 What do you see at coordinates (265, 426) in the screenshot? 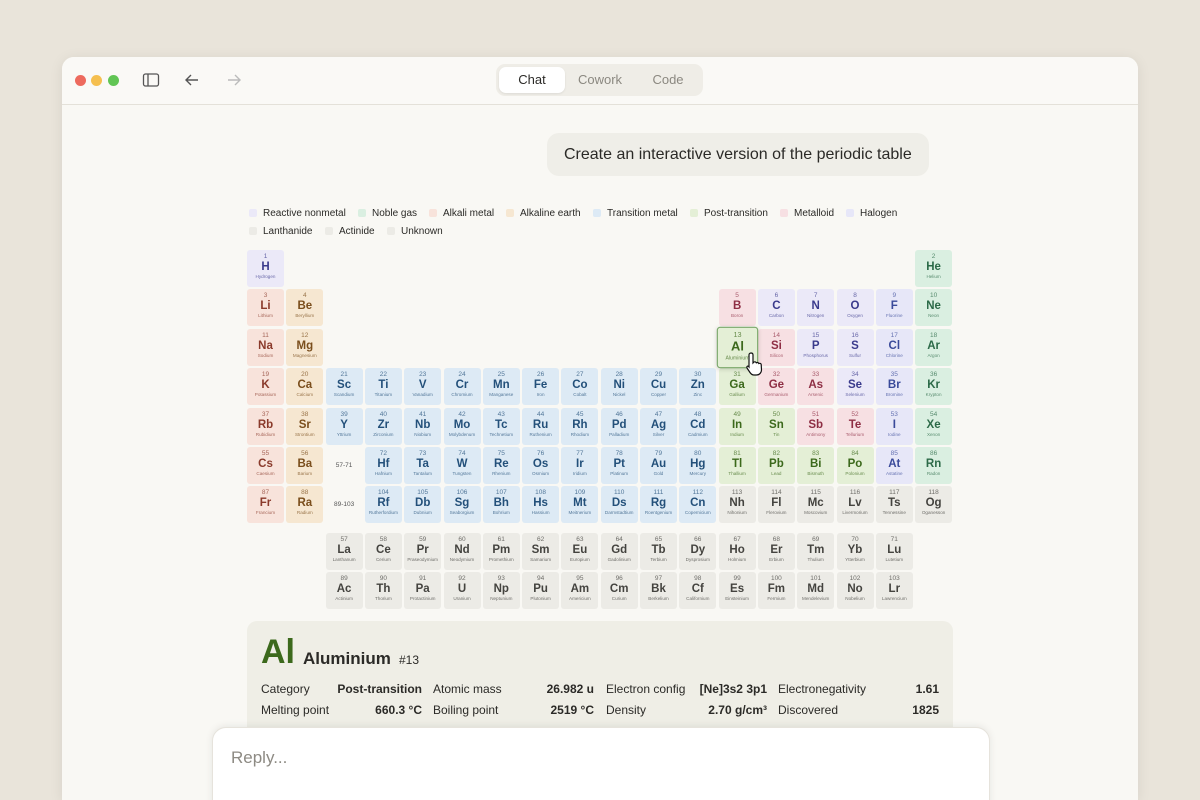
I see `element-cell: 37 Rb Rubidium` at bounding box center [265, 426].